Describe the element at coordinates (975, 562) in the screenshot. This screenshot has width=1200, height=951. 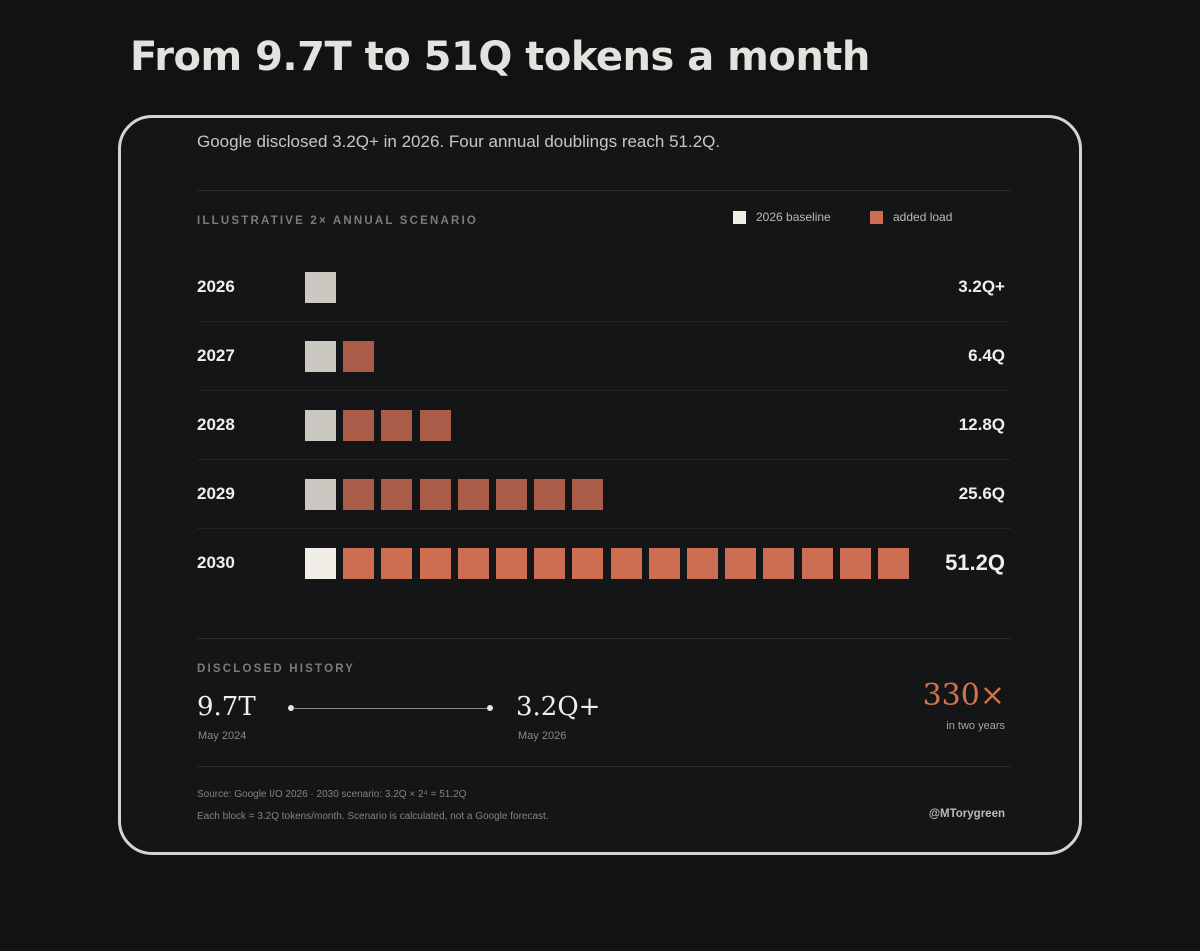
I see `row-value-label: 51.2Q` at that location.